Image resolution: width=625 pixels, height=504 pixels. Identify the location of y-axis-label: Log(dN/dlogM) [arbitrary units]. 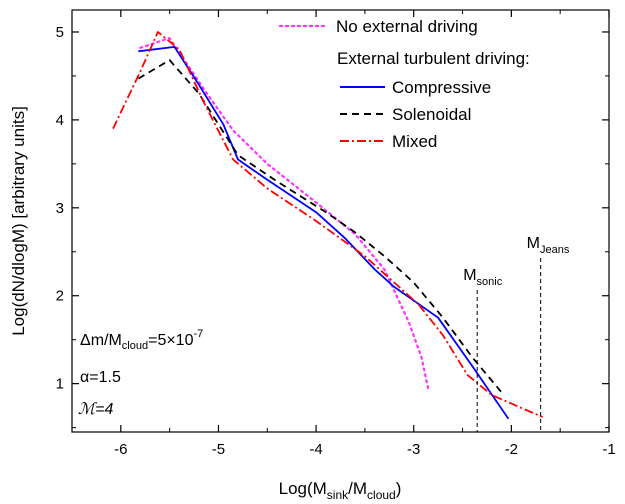
(18, 221).